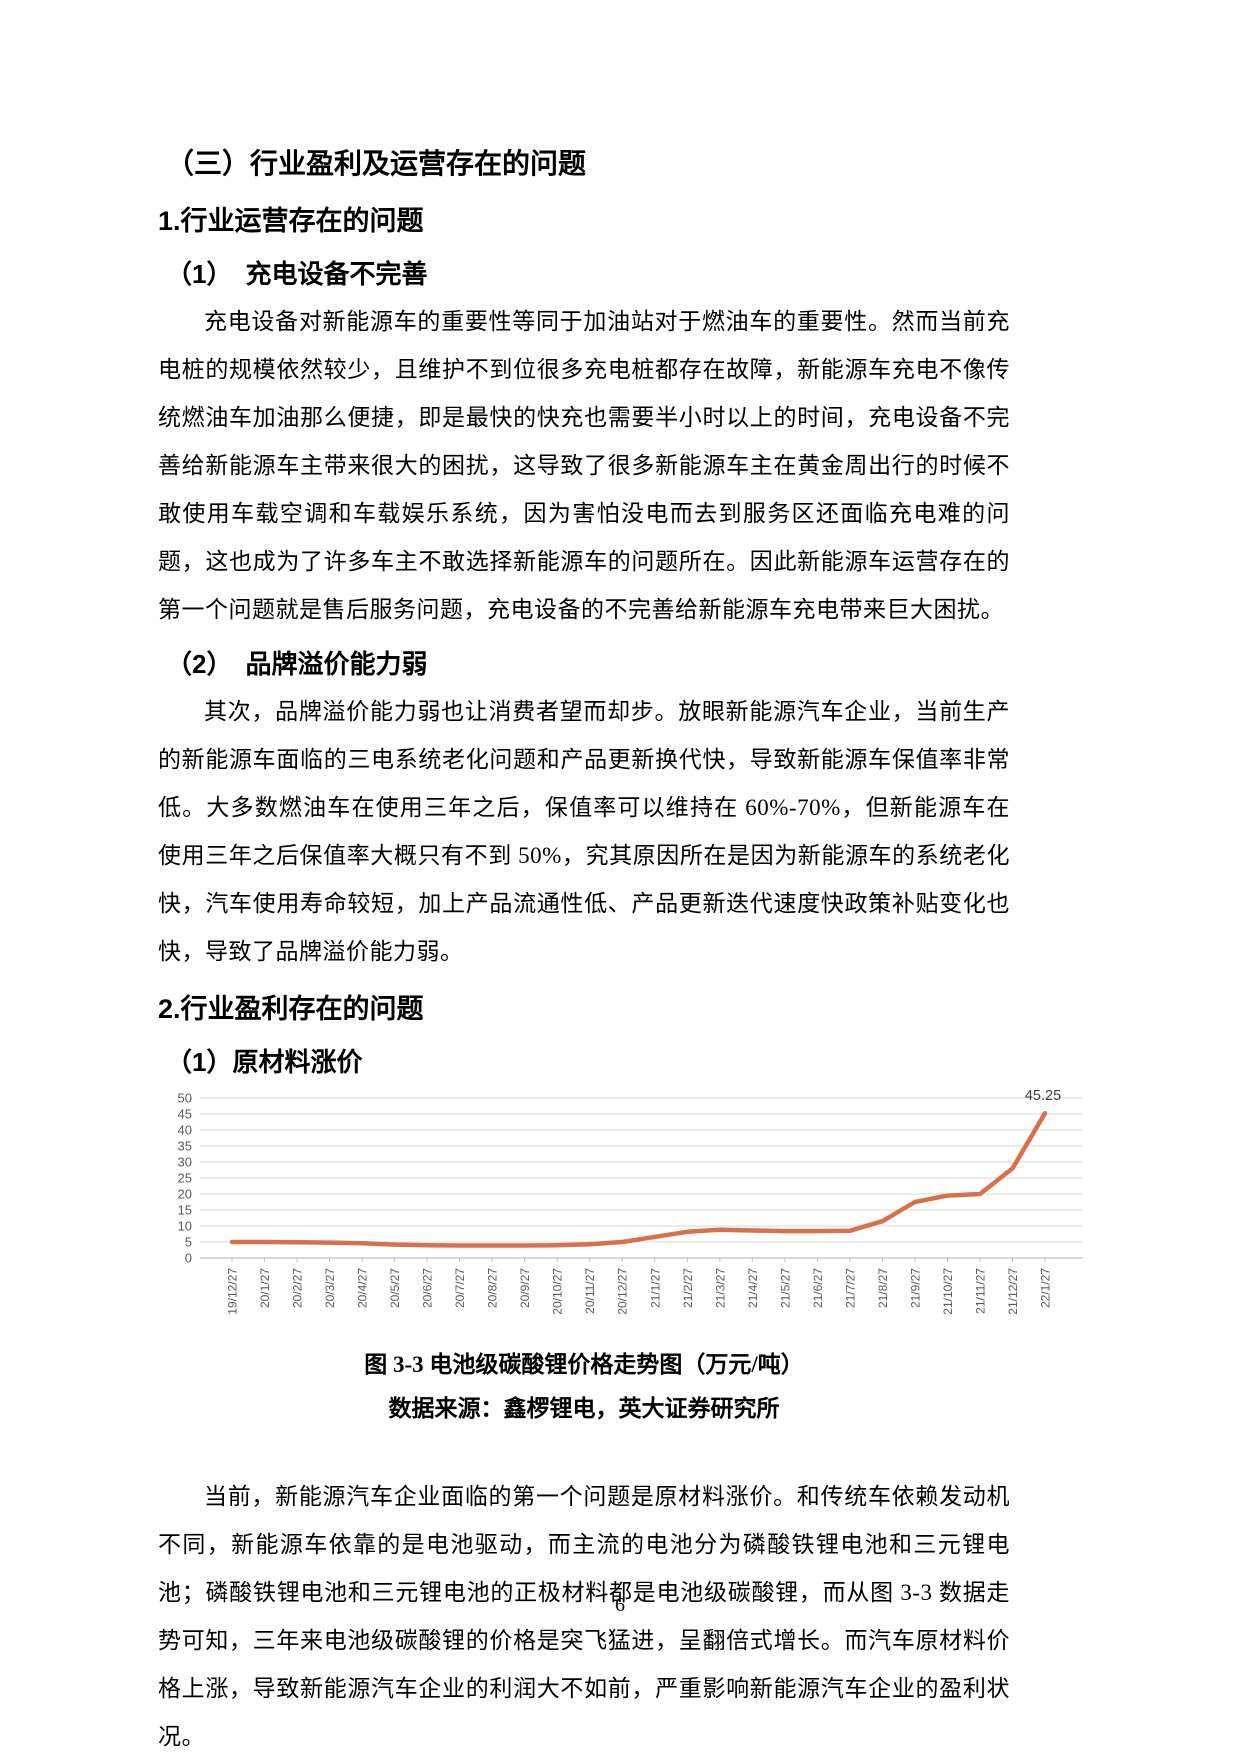  Describe the element at coordinates (620, 1605) in the screenshot. I see `page-number: 6` at that location.